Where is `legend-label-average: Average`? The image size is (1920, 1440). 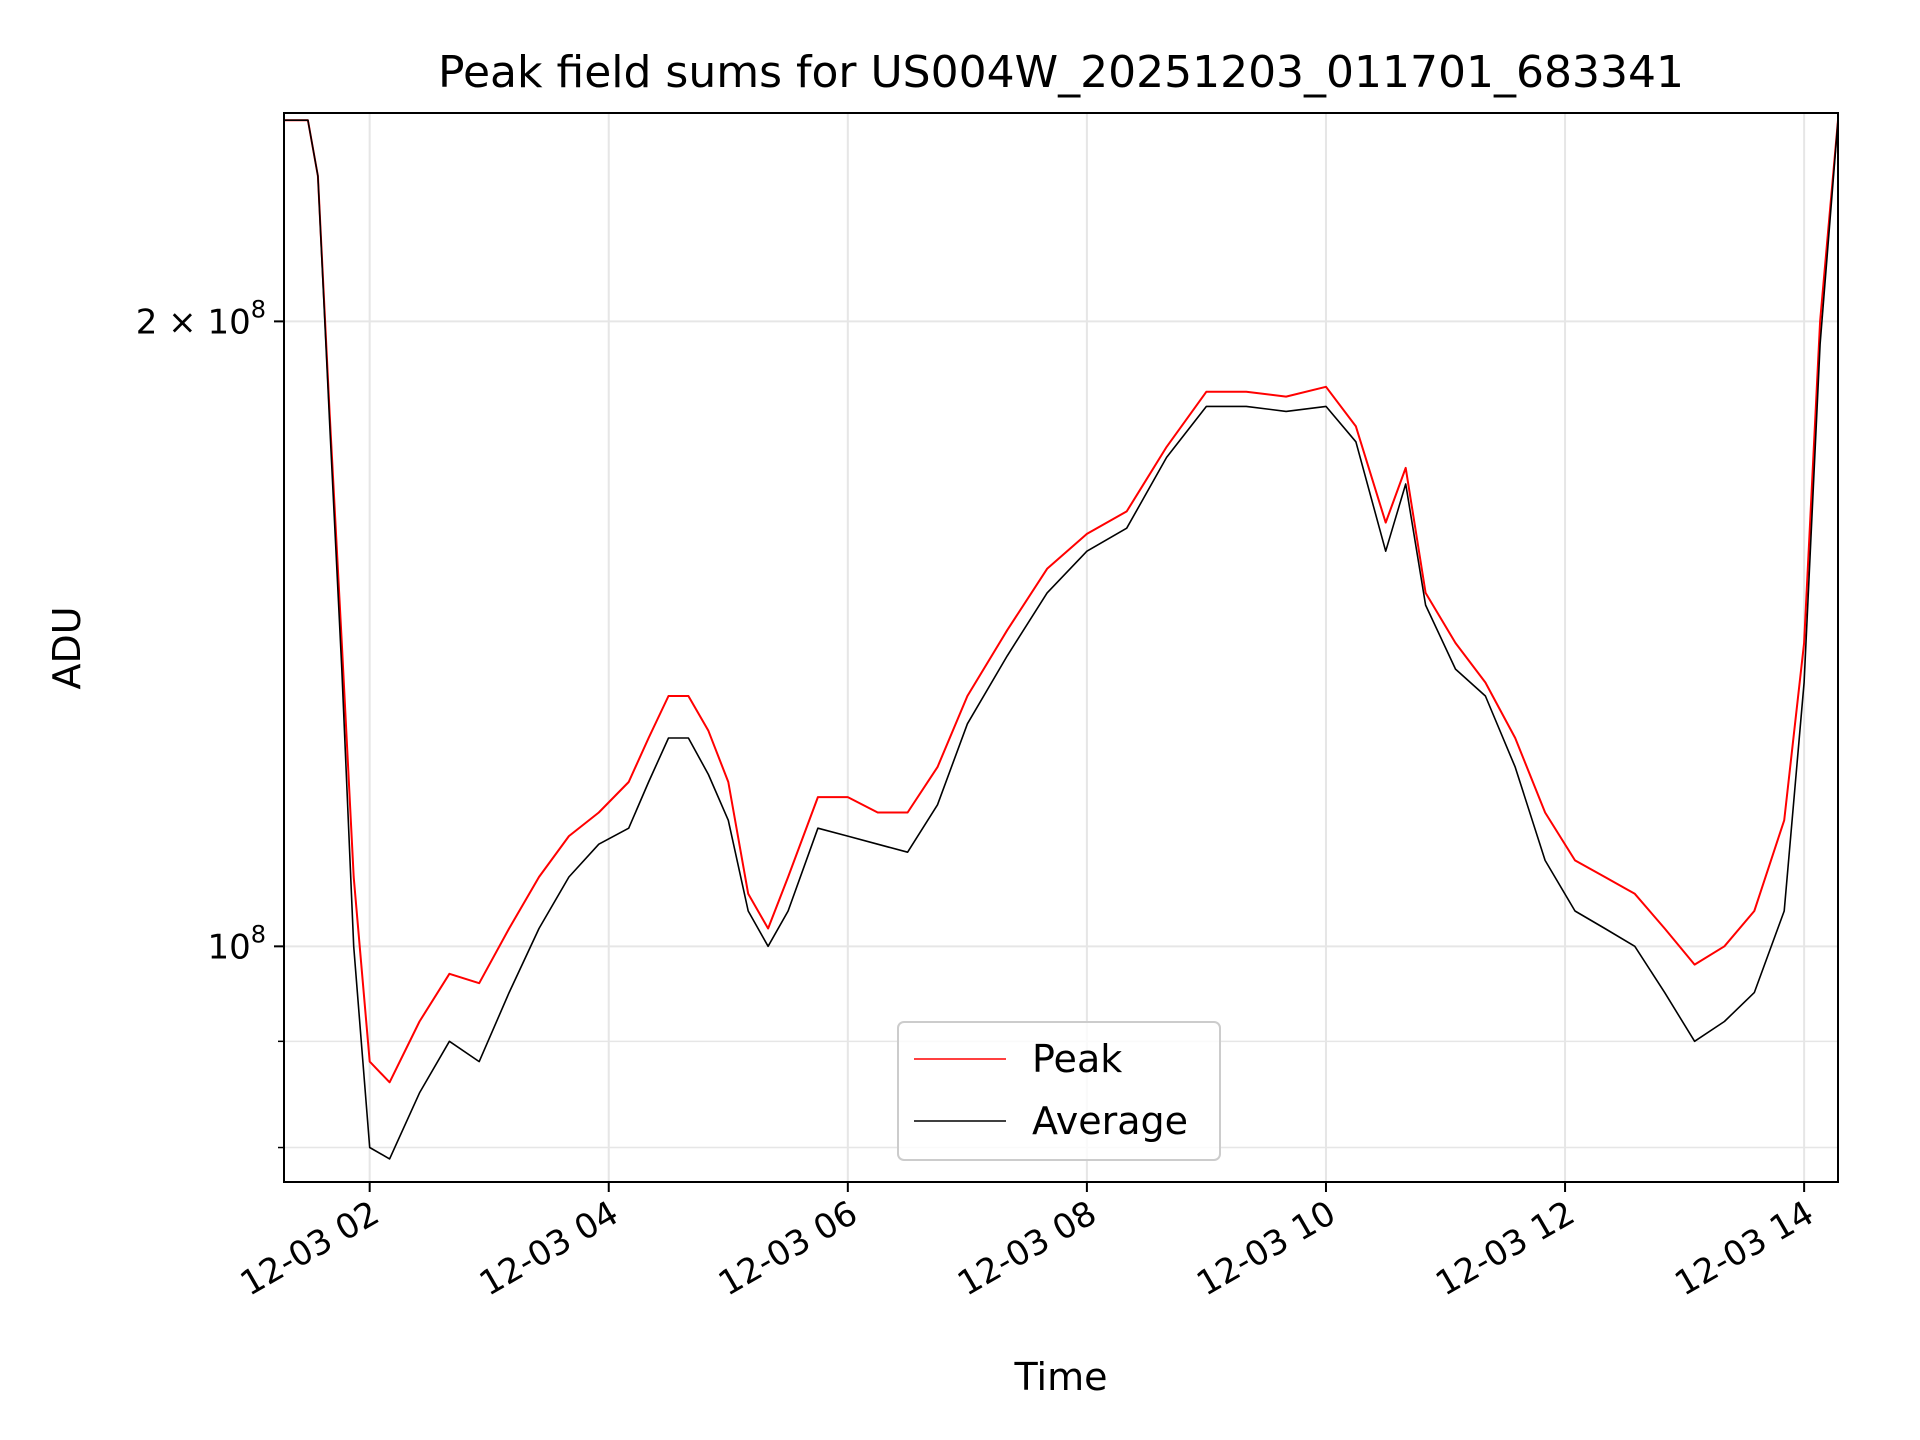
legend-label-average: Average is located at coordinates (1110, 1121).